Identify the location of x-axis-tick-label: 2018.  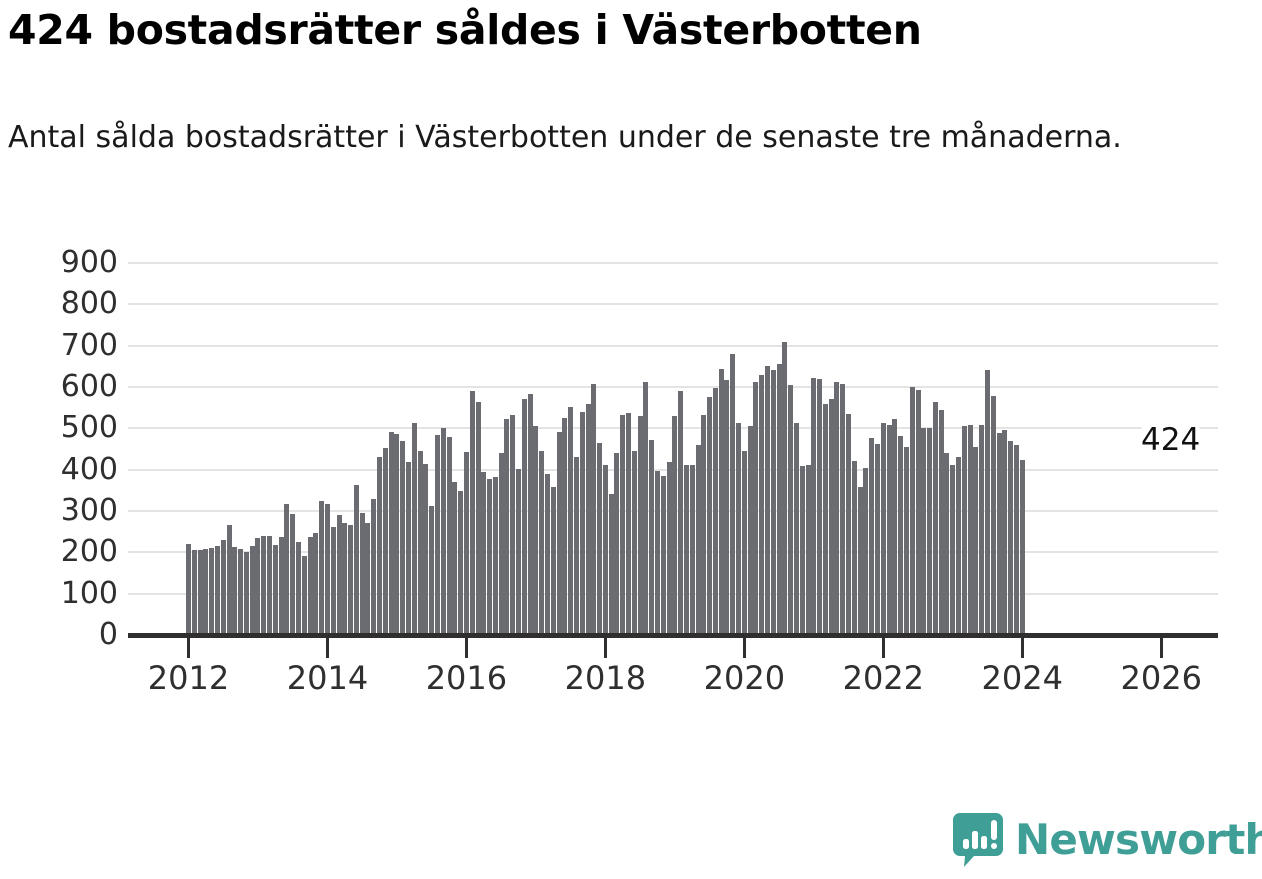
(605, 678).